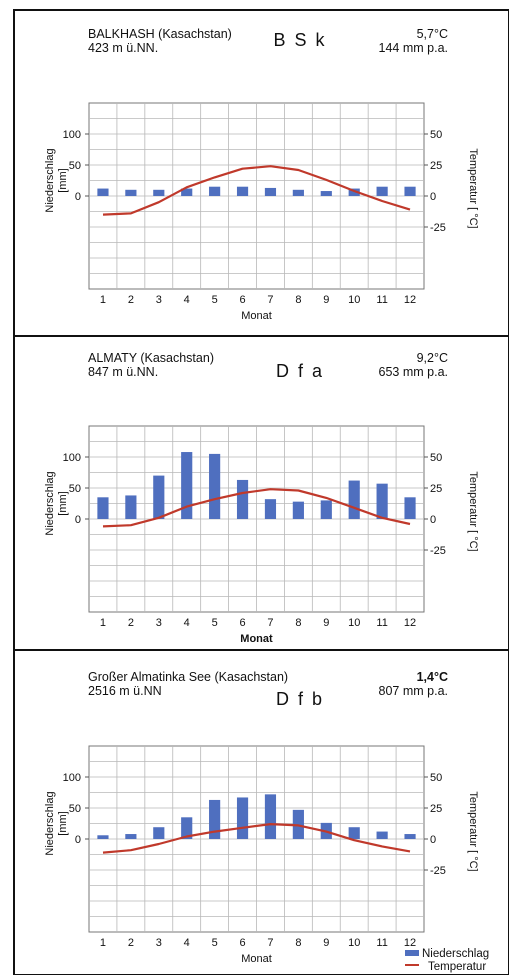  Describe the element at coordinates (432, 358) in the screenshot. I see `mean-temperature: 9,2°C` at that location.